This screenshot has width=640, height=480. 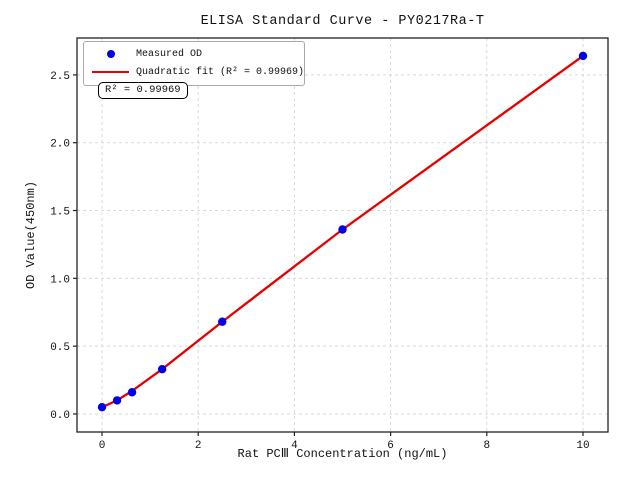 I want to click on x-axis-label: Rat PCⅢ Concentration (ng/mL), so click(x=342, y=454).